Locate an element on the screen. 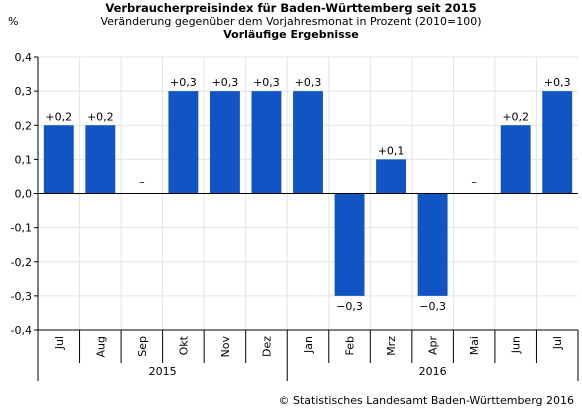 The image size is (582, 410). bar-value-label: +0,1 is located at coordinates (391, 150).